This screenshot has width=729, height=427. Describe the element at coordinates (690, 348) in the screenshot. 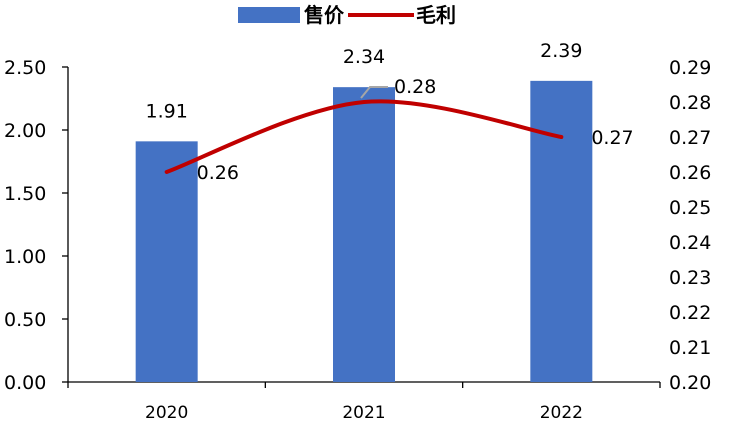

I see `right-tick-label: 0.21` at that location.